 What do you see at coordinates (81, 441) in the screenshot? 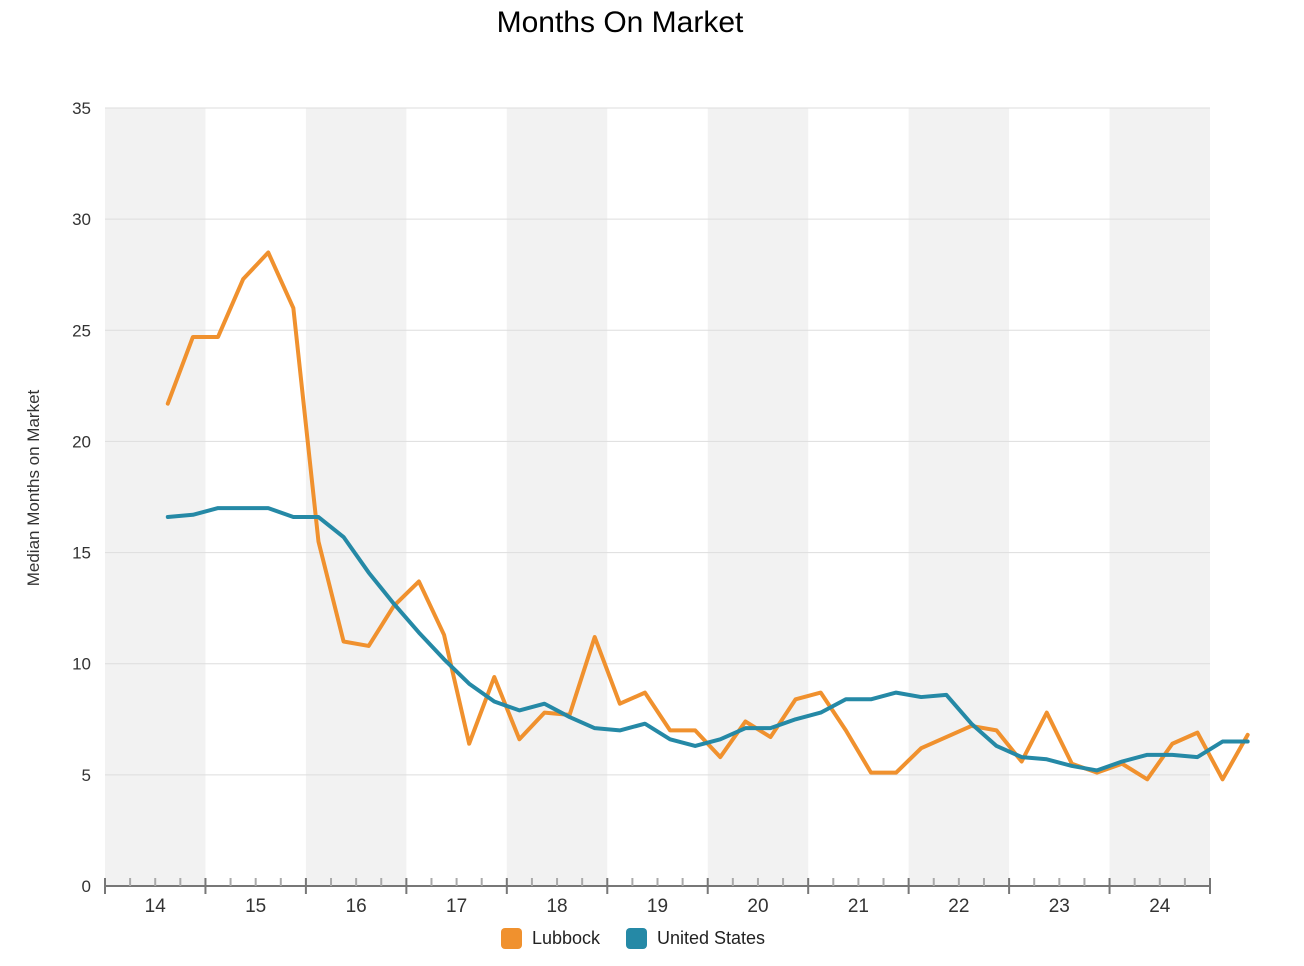
I see `y-tick-label: 20` at bounding box center [81, 441].